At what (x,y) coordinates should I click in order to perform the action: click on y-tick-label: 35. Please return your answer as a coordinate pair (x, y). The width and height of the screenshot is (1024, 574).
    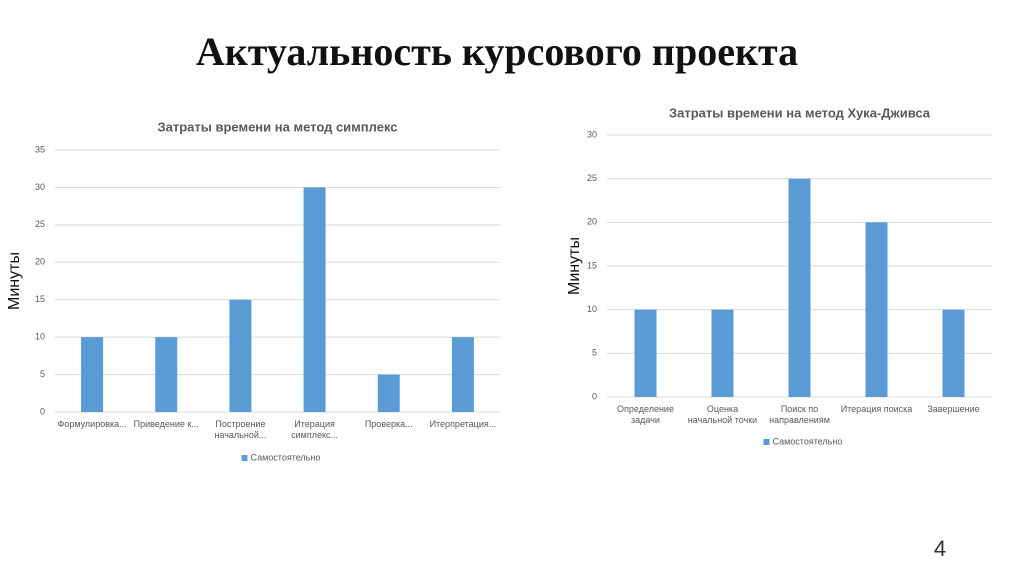
    Looking at the image, I should click on (40, 149).